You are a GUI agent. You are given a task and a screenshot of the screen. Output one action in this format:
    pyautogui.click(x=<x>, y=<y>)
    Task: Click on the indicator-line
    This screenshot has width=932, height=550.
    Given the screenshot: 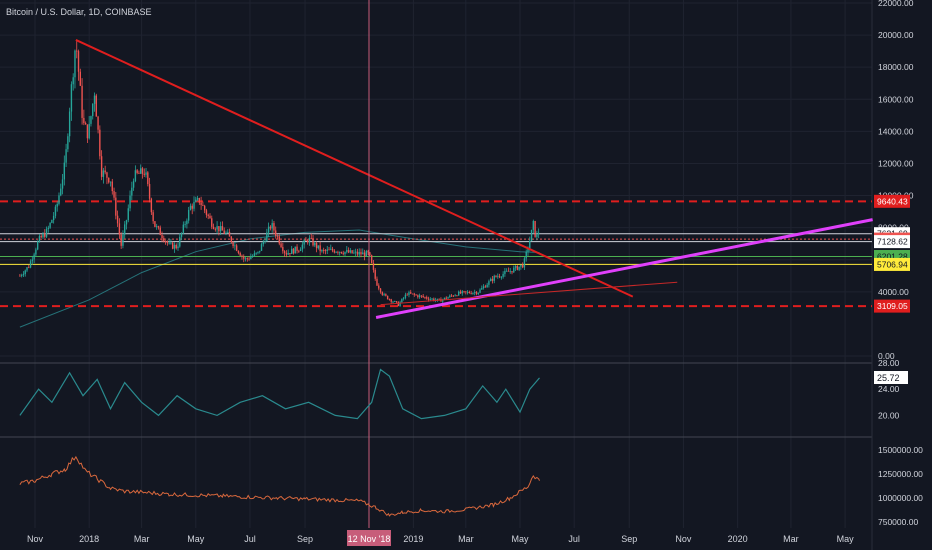 What is the action you would take?
    pyautogui.click(x=279, y=394)
    